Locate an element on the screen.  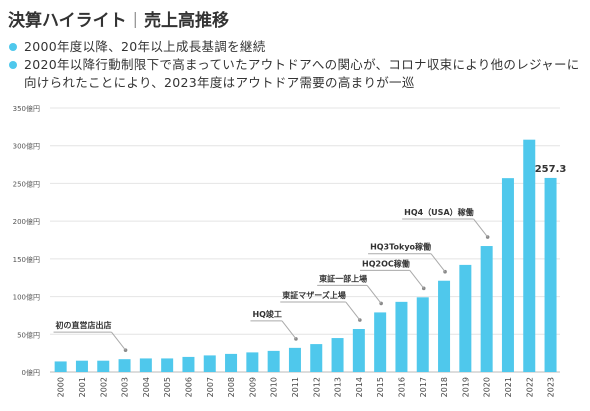
x-tick-label: 2002 is located at coordinates (103, 387).